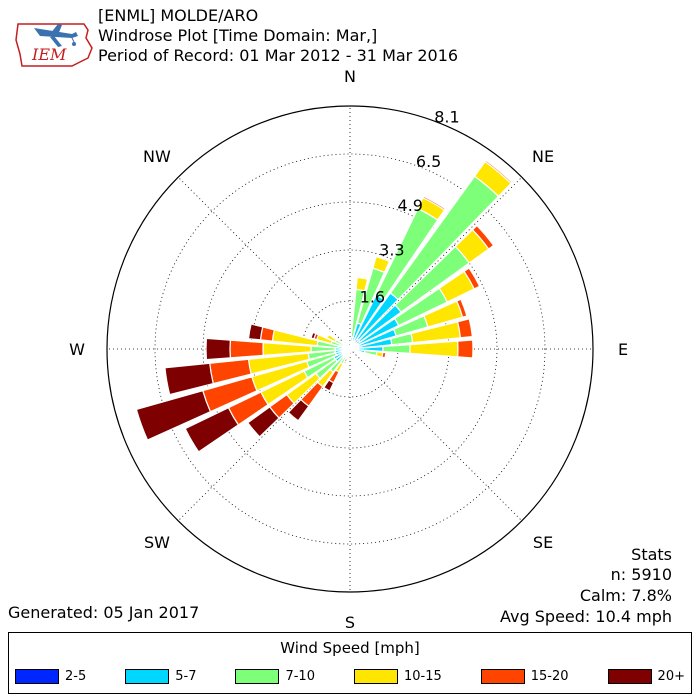  I want to click on stats-calm: Calm: 7.8%, so click(625, 595).